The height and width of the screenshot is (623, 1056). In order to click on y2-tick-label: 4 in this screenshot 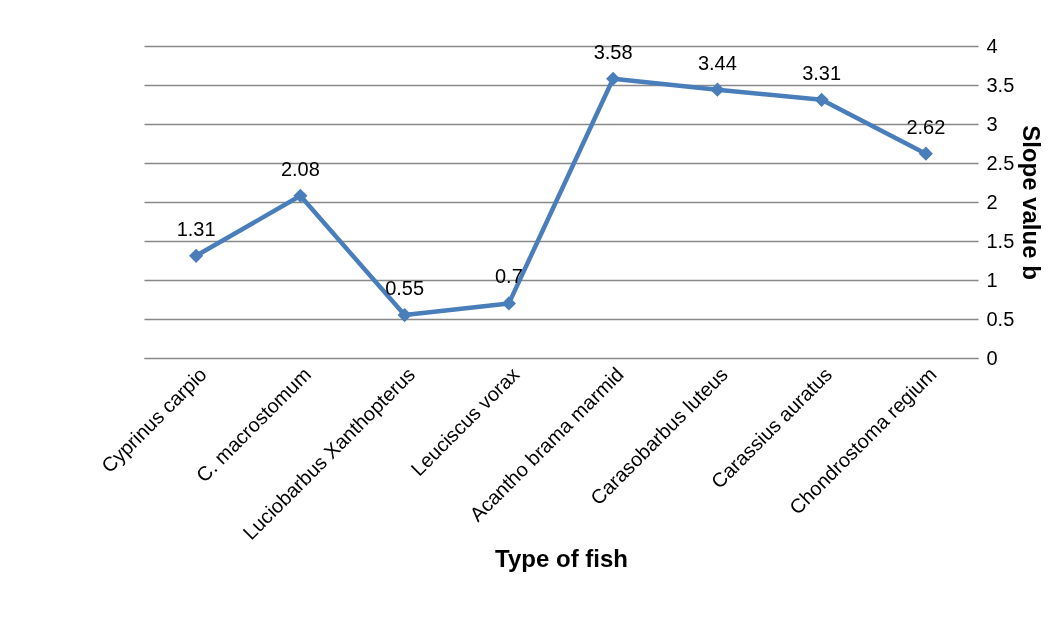, I will do `click(992, 45)`.